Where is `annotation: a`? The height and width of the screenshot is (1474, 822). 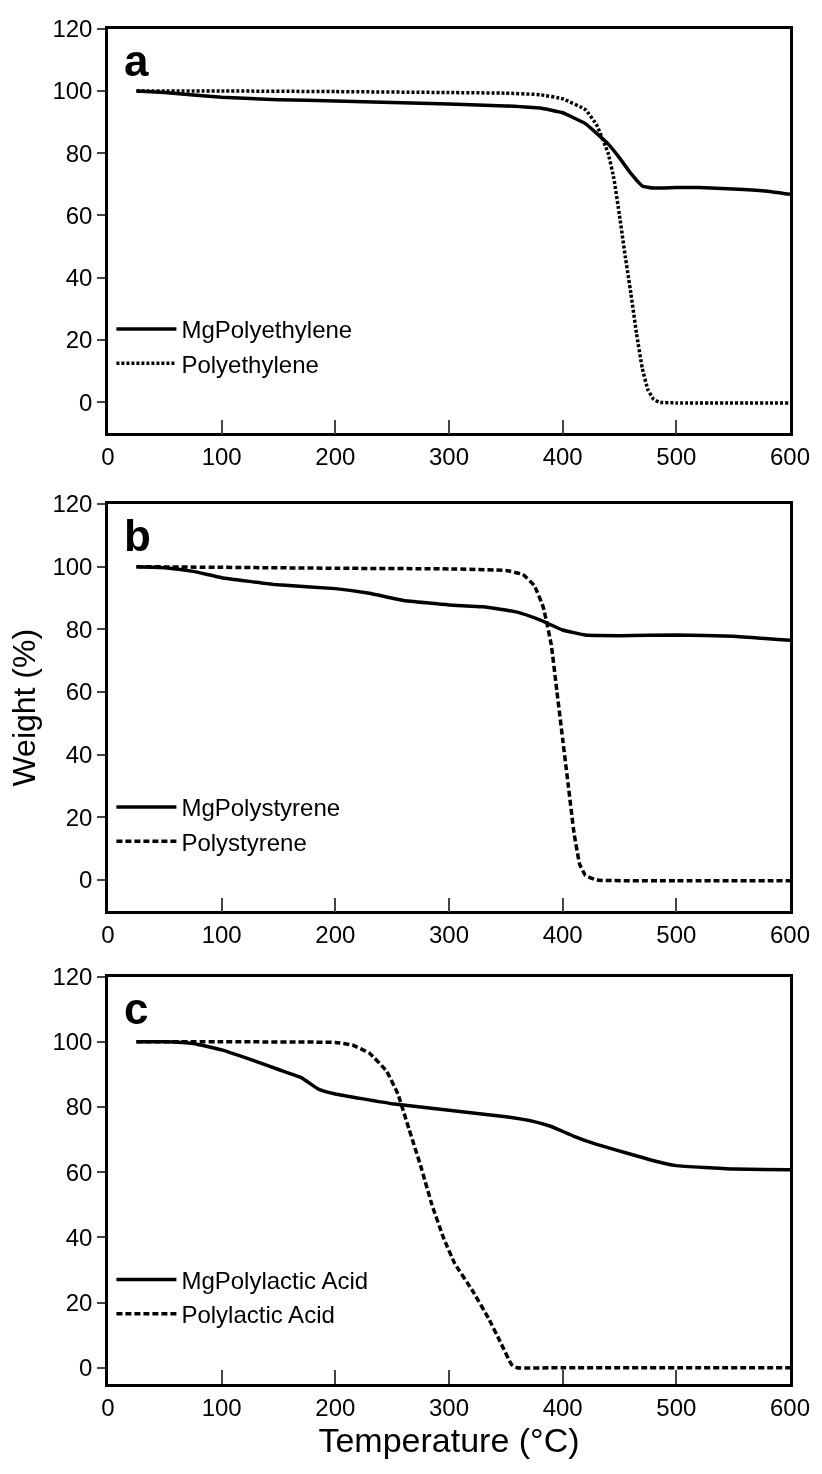
annotation: a is located at coordinates (136, 60).